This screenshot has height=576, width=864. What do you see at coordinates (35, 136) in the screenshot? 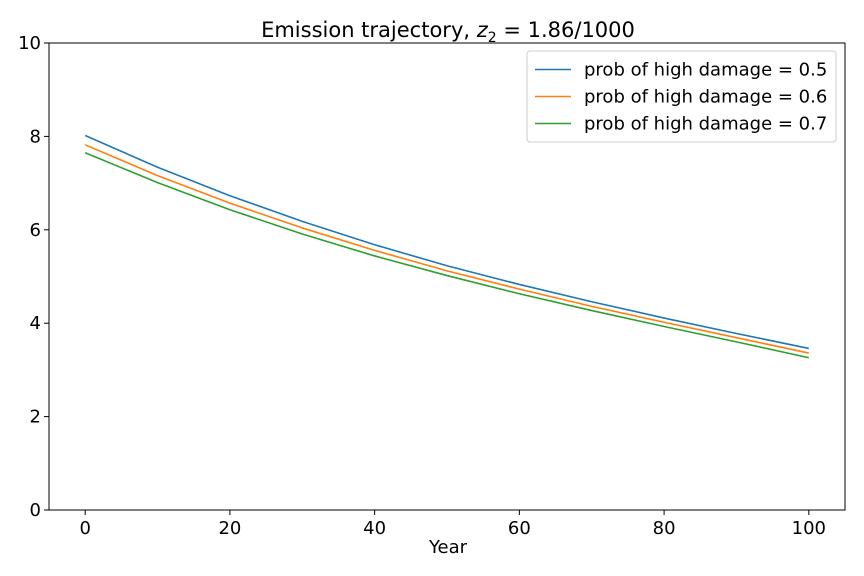
I see `y-tick-label: 8` at bounding box center [35, 136].